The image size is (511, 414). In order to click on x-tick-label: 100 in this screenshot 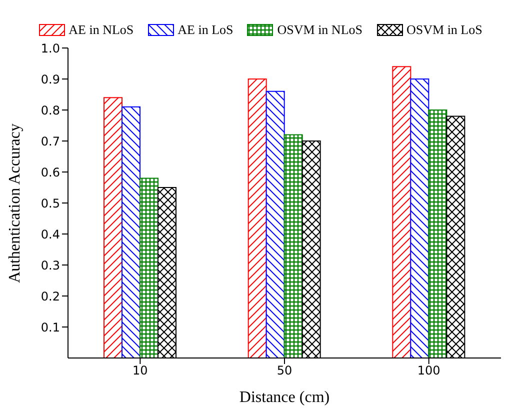, I will do `click(428, 371)`.